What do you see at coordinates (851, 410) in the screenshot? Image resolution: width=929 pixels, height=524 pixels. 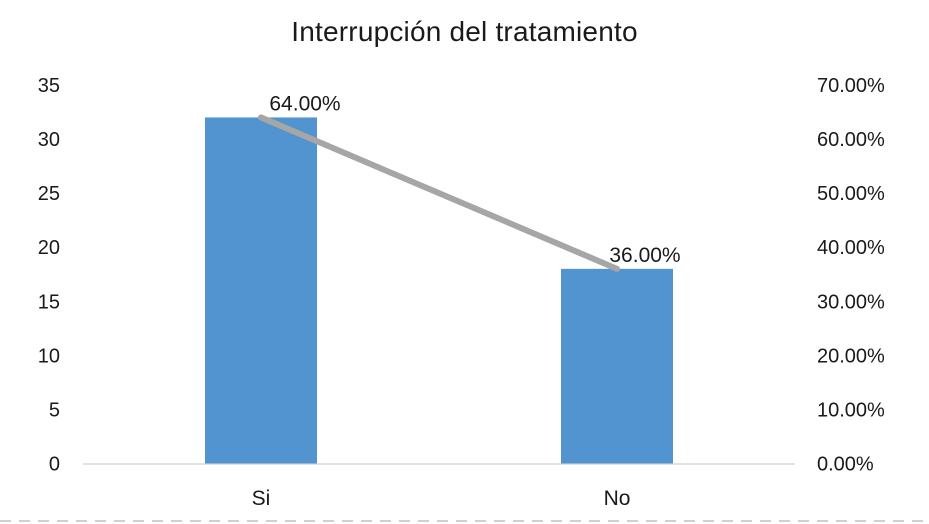 I see `right-axis-tick-label: 10.00%` at bounding box center [851, 410].